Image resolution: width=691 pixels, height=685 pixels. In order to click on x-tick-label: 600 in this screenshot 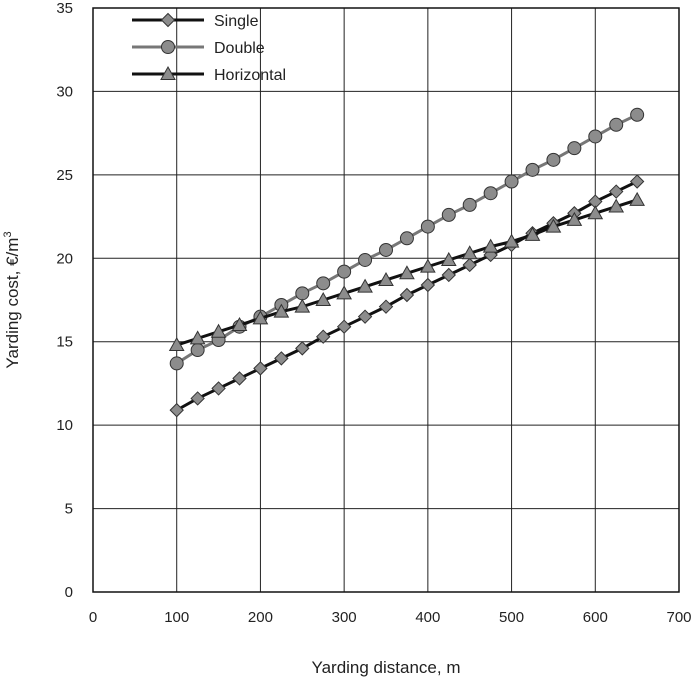, I will do `click(595, 617)`.